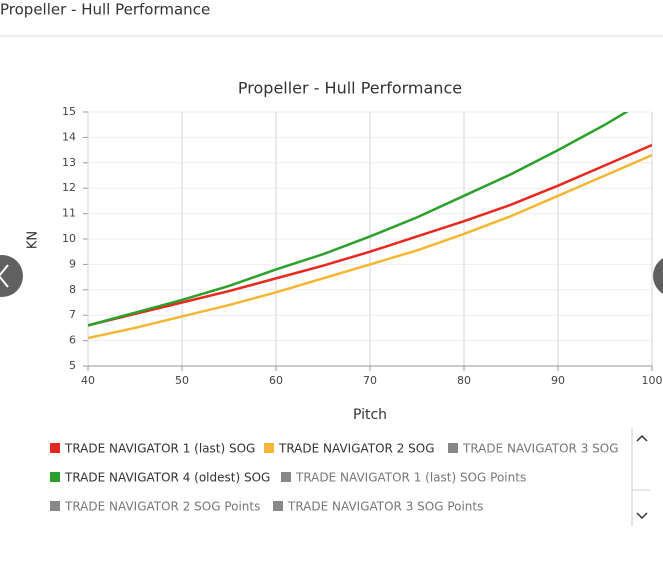 This screenshot has width=663, height=566. I want to click on legend-label: TRADE NAVIGATOR 3 SOG Points, so click(385, 507).